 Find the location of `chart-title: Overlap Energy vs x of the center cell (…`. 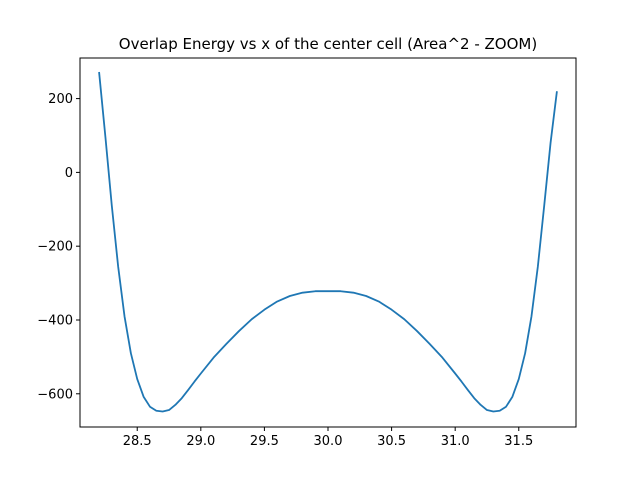

chart-title: Overlap Energy vs x of the center cell (… is located at coordinates (328, 44).